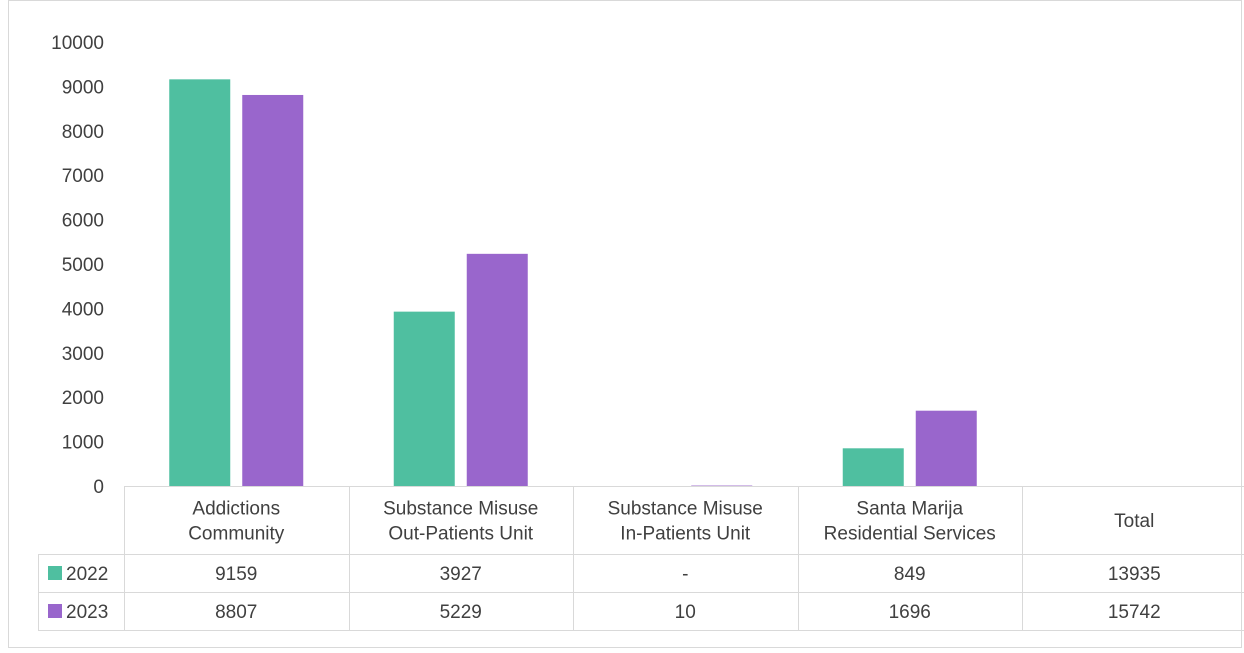  Describe the element at coordinates (83, 354) in the screenshot. I see `y-tick-label: 3000` at that location.